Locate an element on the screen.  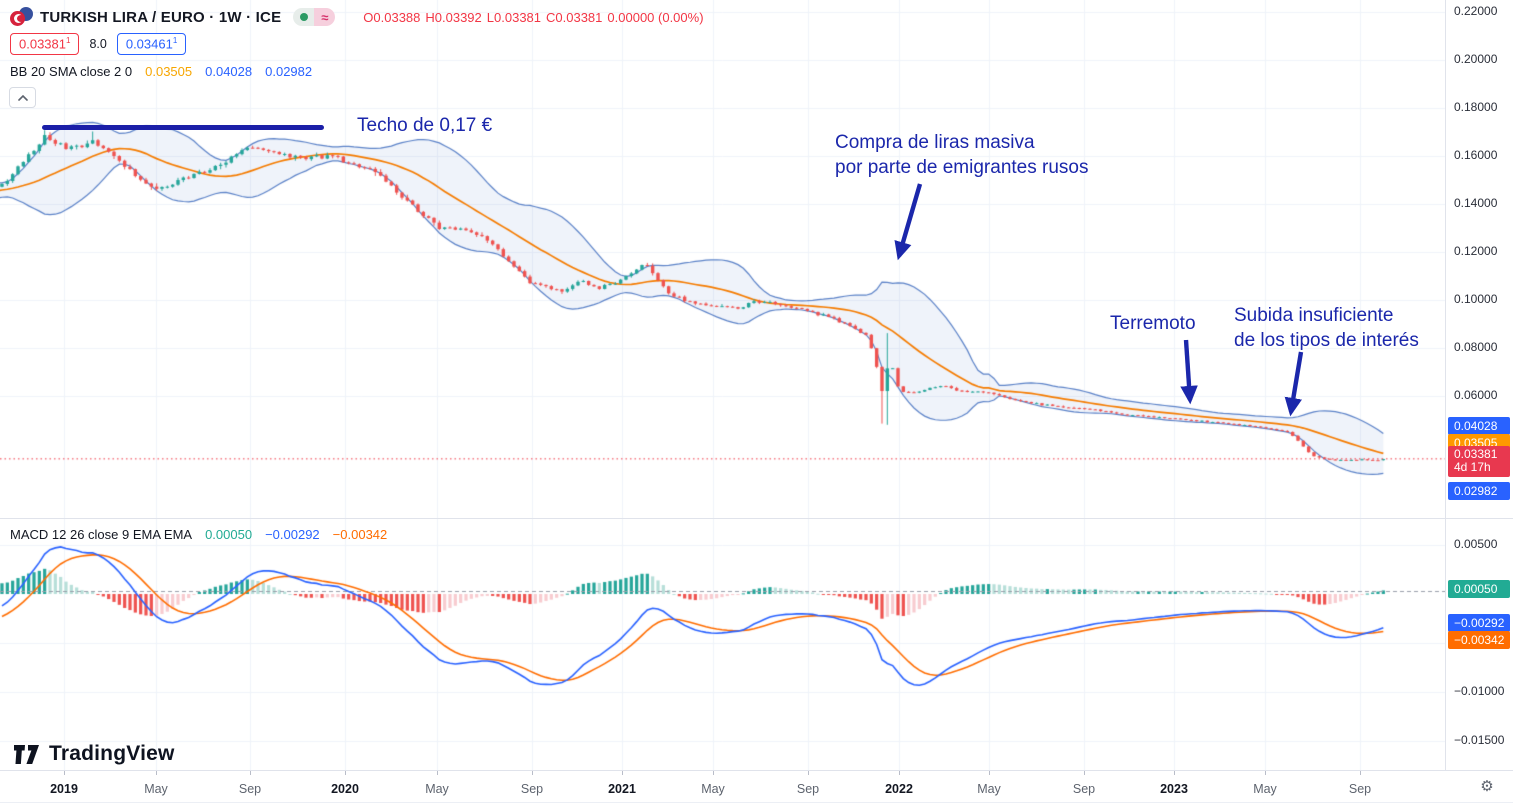
annotation-compra-line2: por parte de emigrantes rusos is located at coordinates (962, 167).